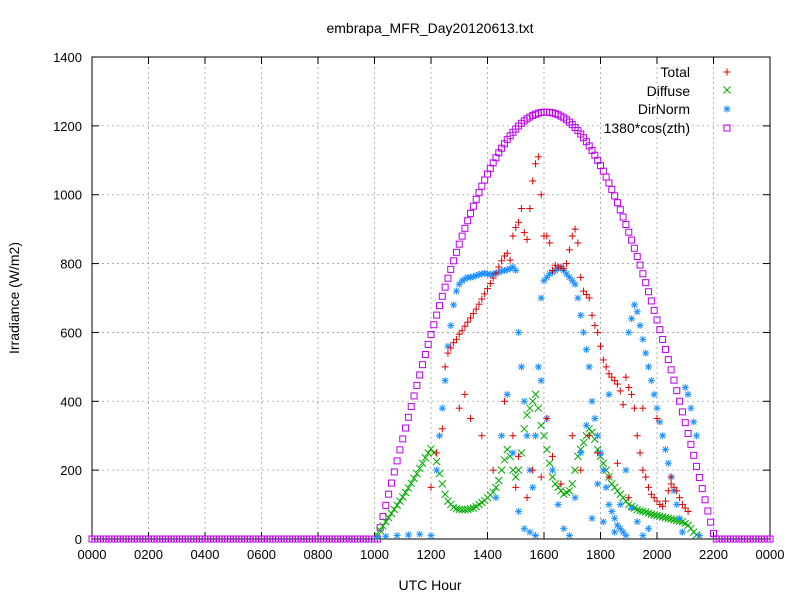 The width and height of the screenshot is (800, 600). I want to click on legend-label-dirnorm: DirNorm, so click(664, 109).